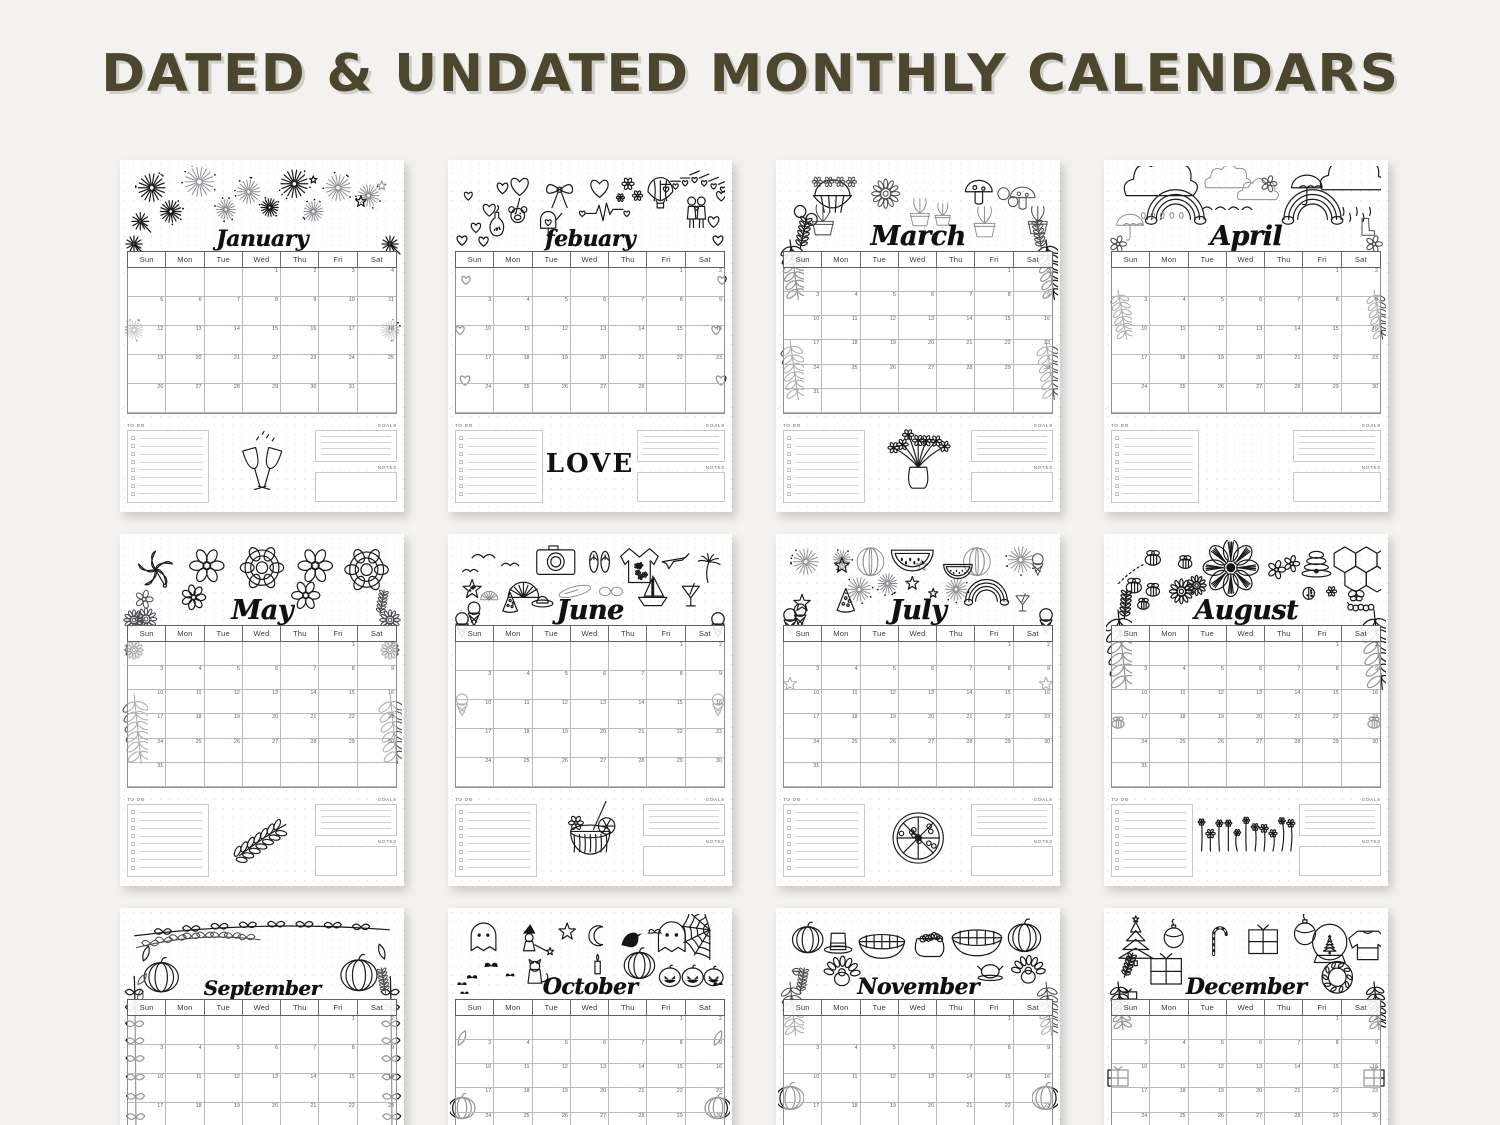 The image size is (1500, 1125). Describe the element at coordinates (704, 311) in the screenshot. I see `date-cell: 9` at that location.